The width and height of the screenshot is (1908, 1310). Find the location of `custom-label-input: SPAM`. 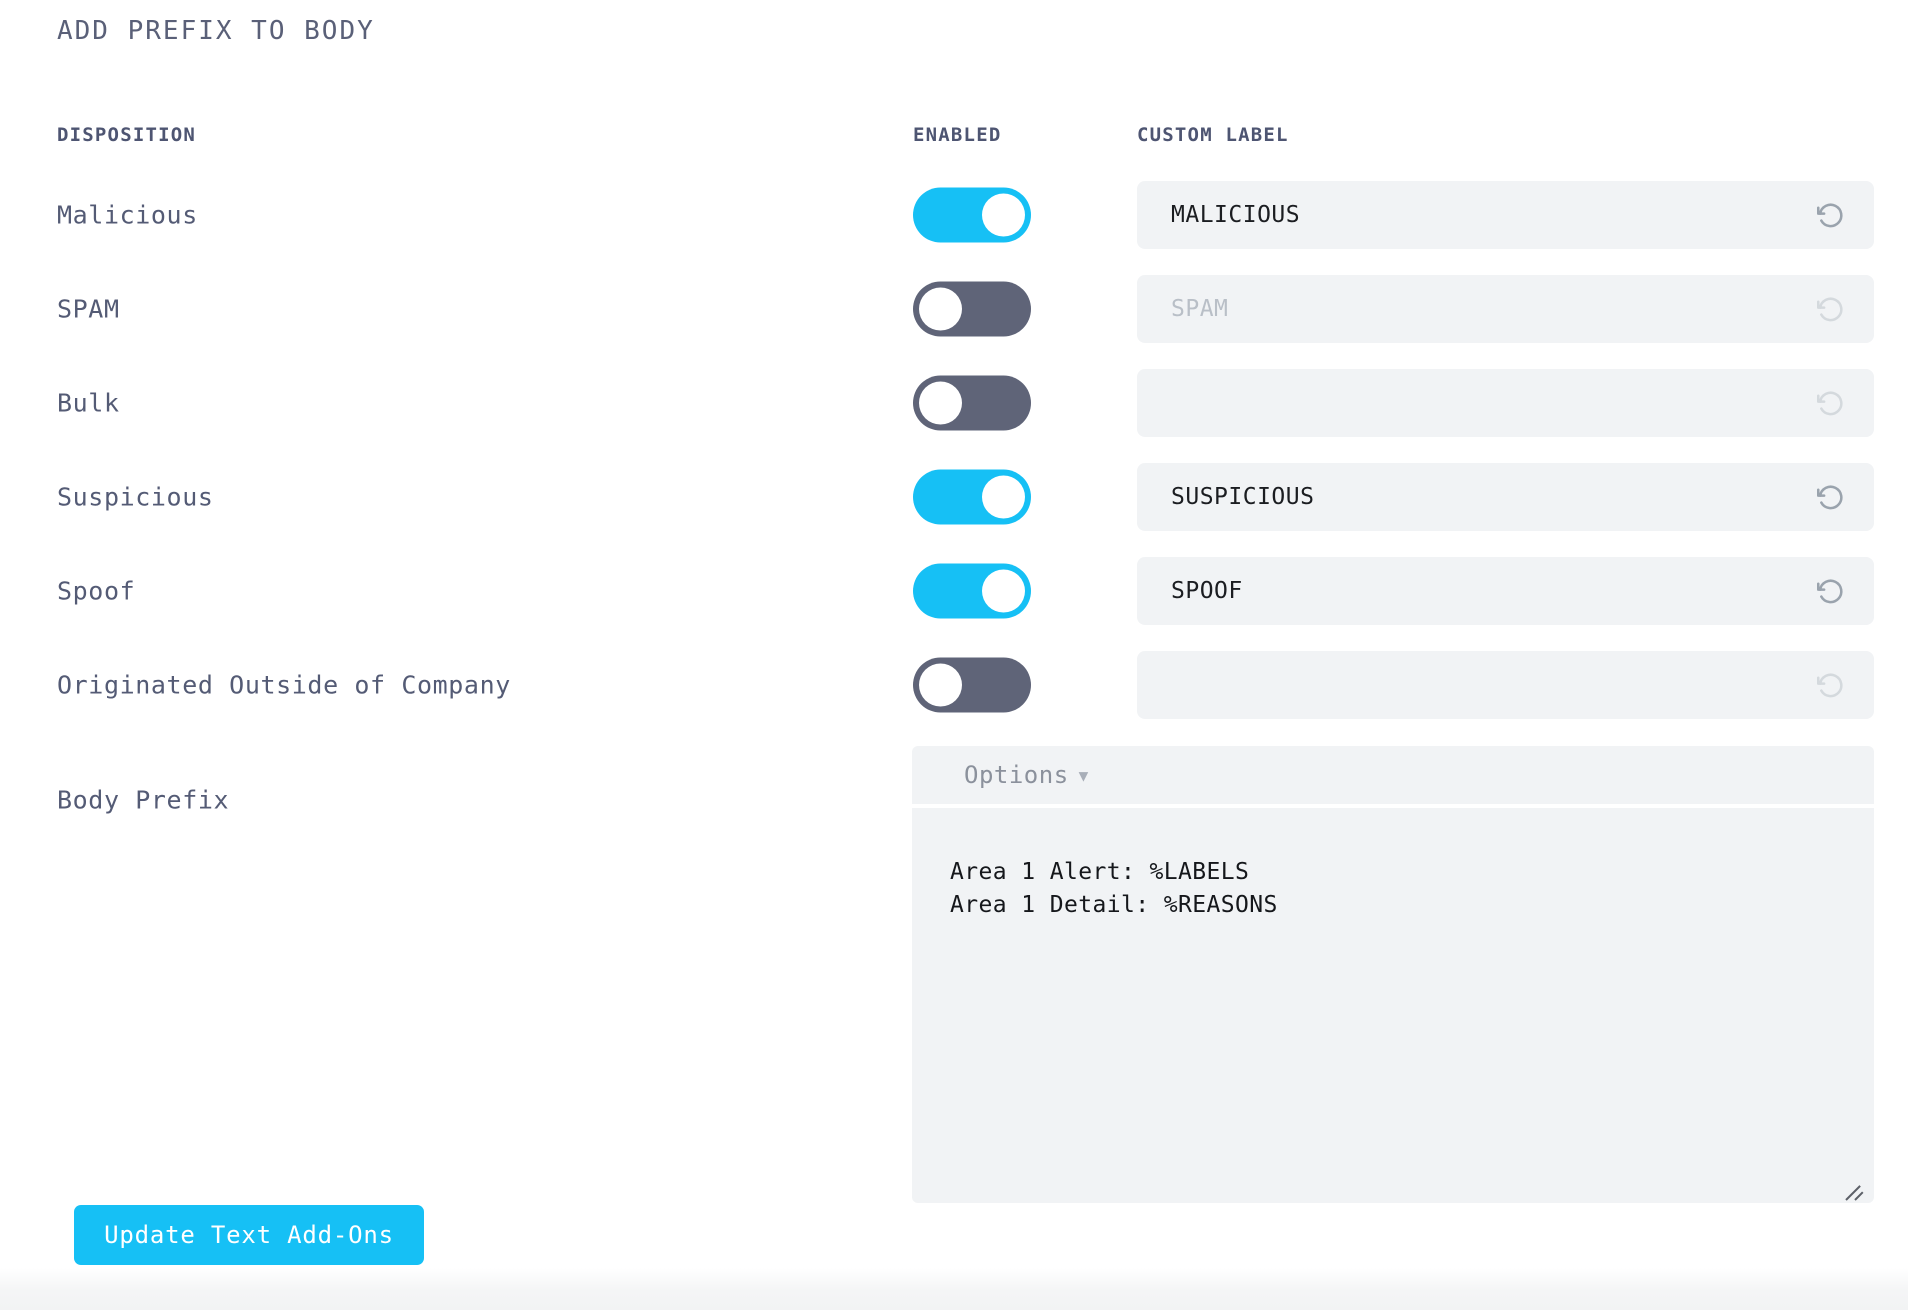

custom-label-input: SPAM is located at coordinates (1505, 309).